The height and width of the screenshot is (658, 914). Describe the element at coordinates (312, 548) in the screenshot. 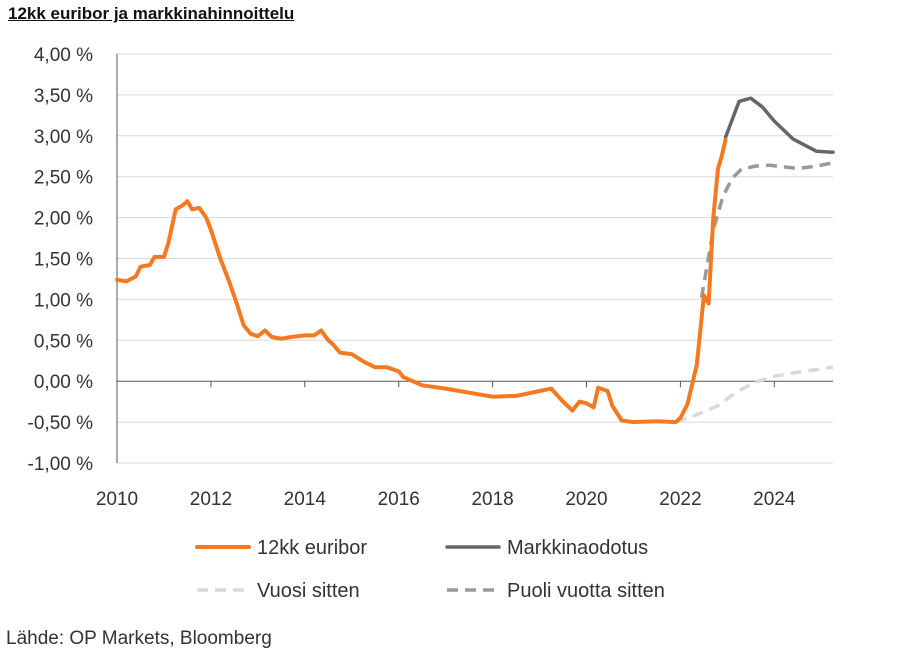

I see `legend-label-euribor: 12kk euribor` at that location.